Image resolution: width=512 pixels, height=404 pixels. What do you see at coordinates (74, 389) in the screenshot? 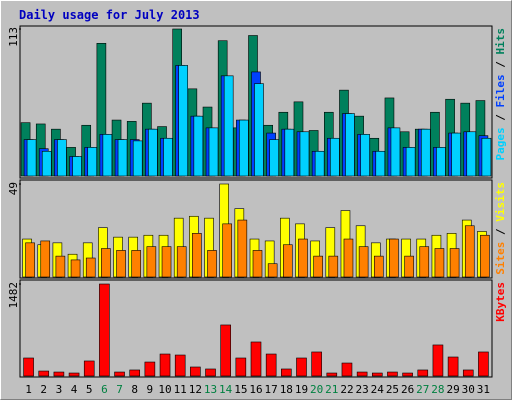
I see `x-tick-label: 4` at bounding box center [74, 389].